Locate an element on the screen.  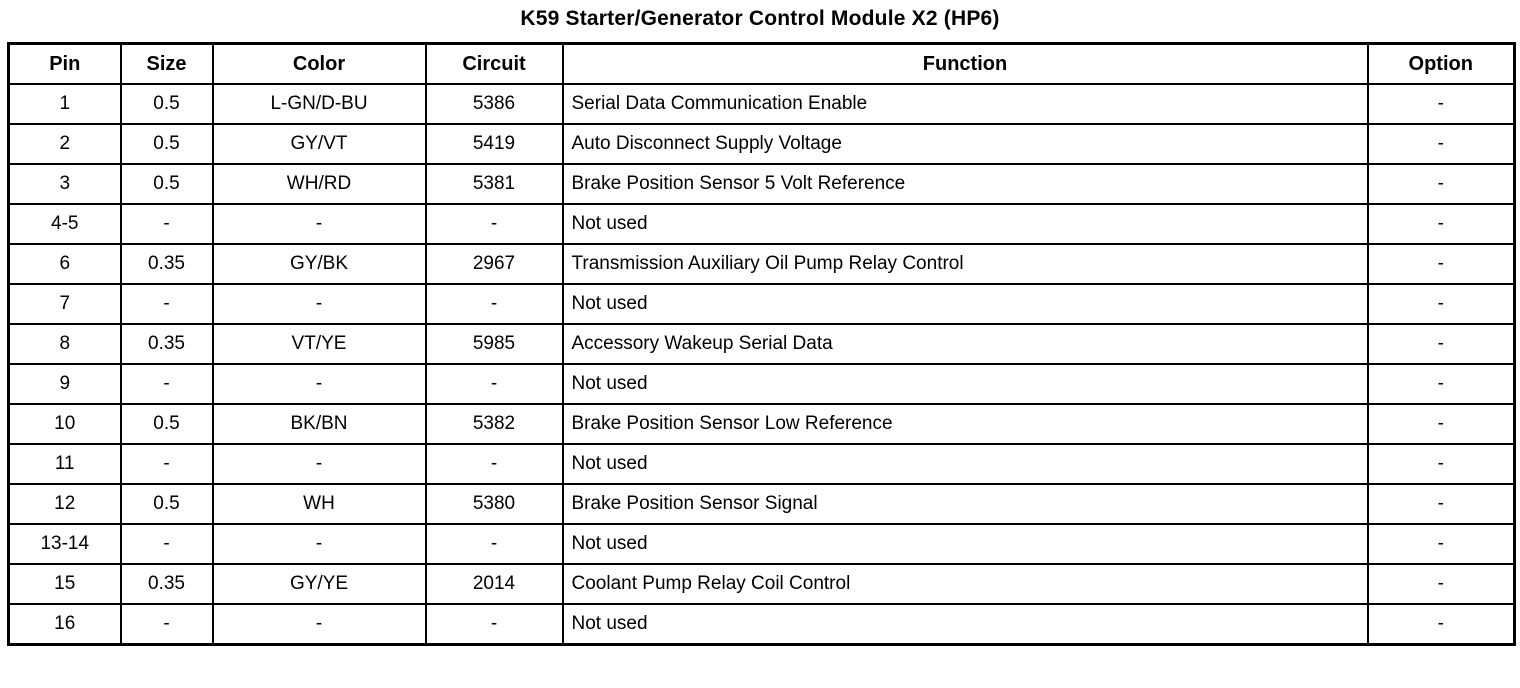
cell-pin: 6 is located at coordinates (64, 264).